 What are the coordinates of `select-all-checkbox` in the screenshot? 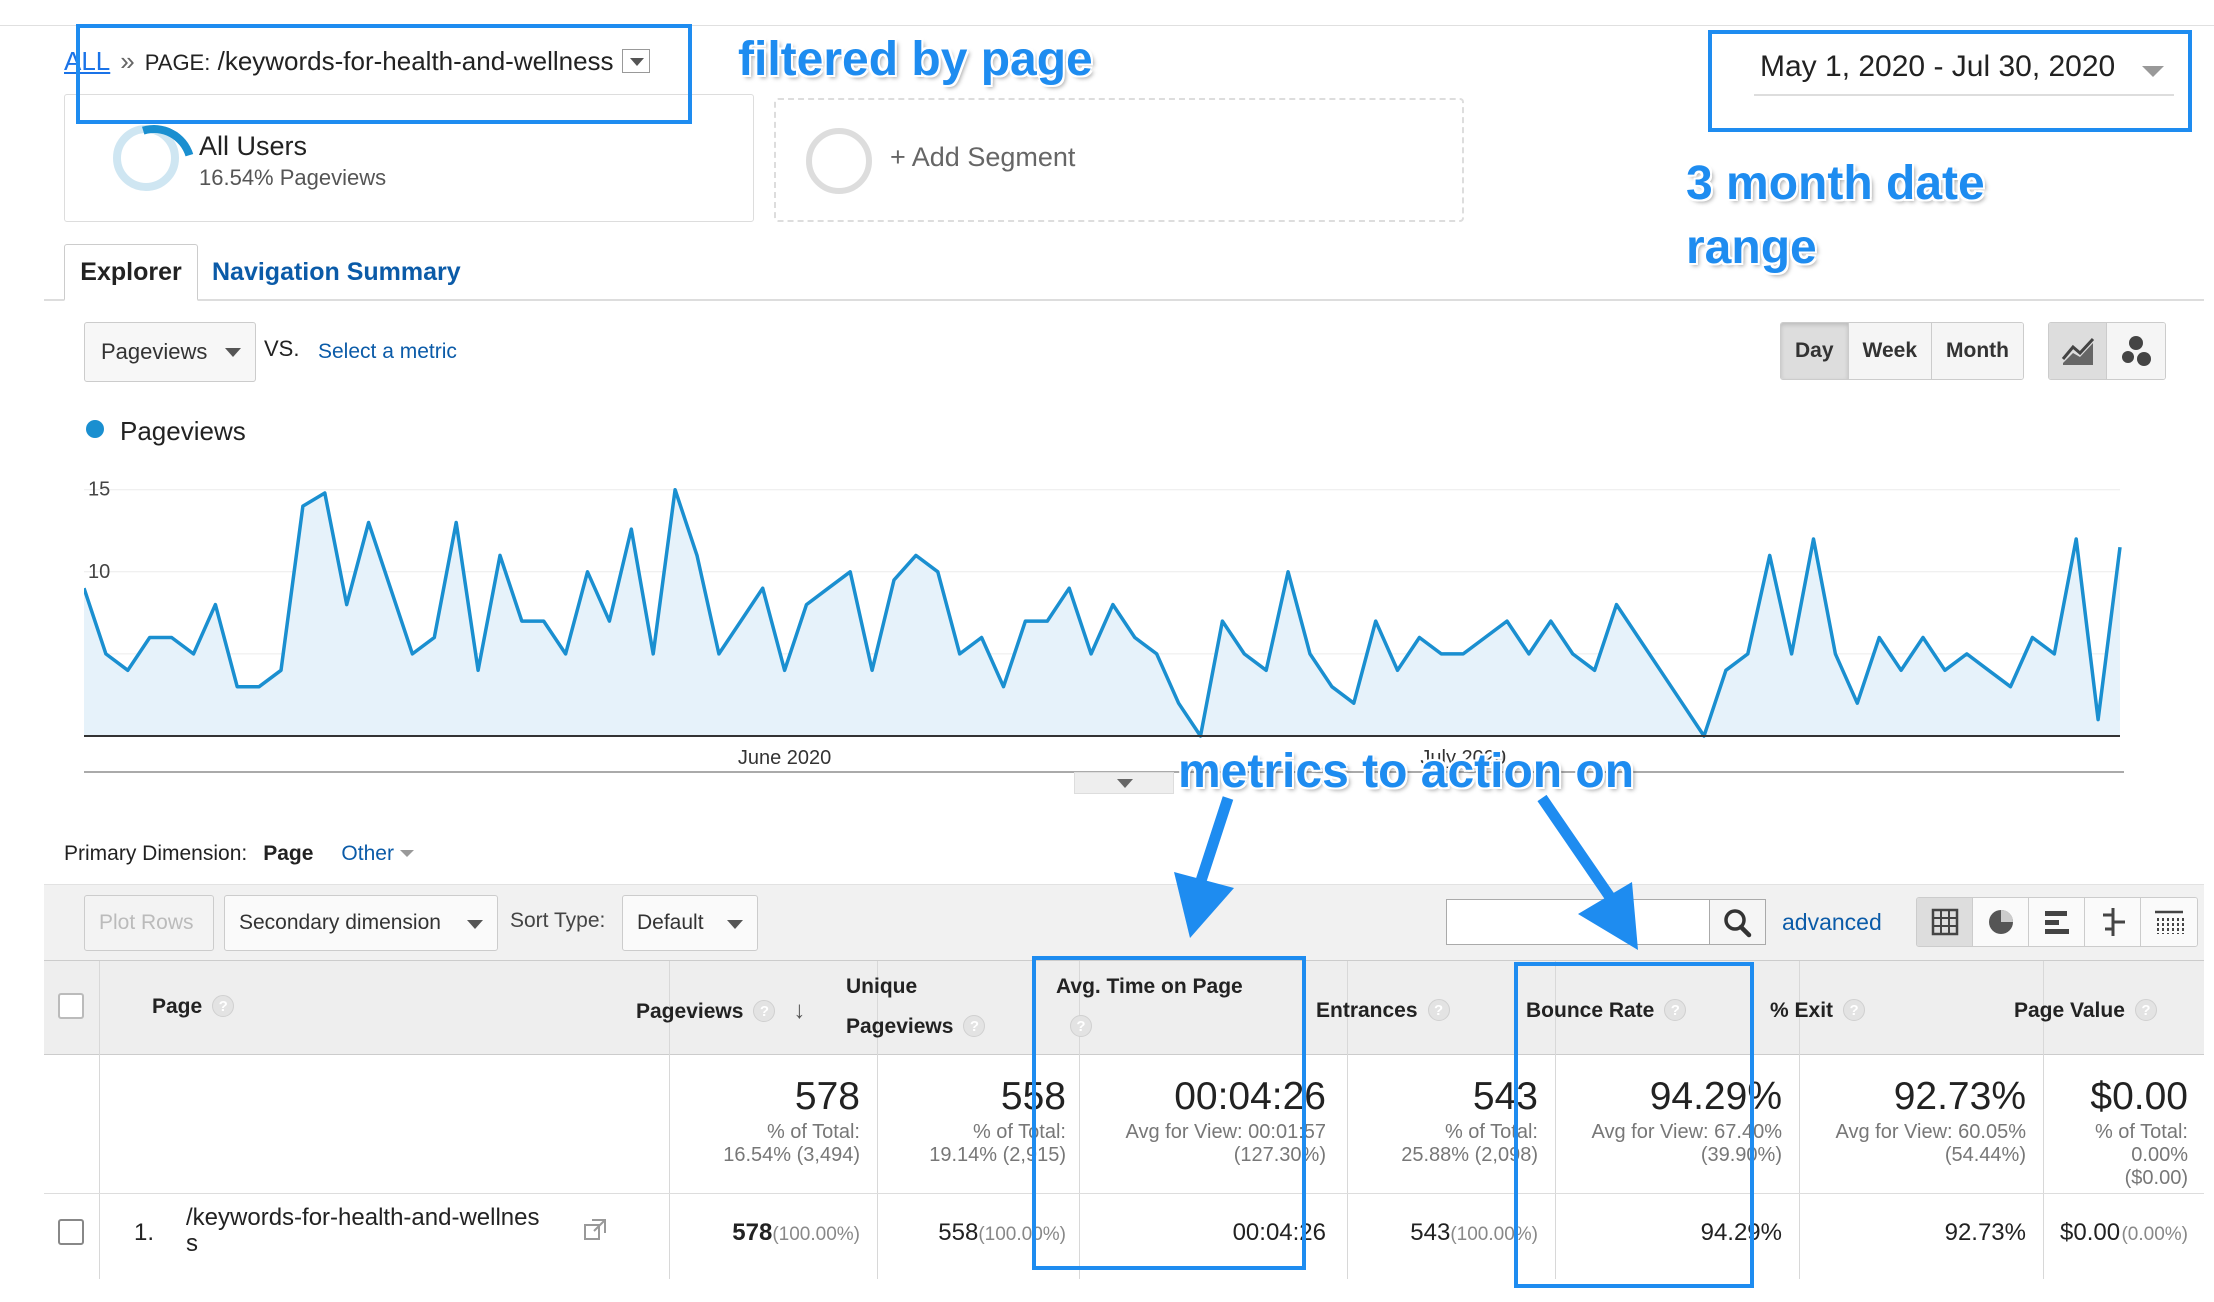 It's located at (71, 1006).